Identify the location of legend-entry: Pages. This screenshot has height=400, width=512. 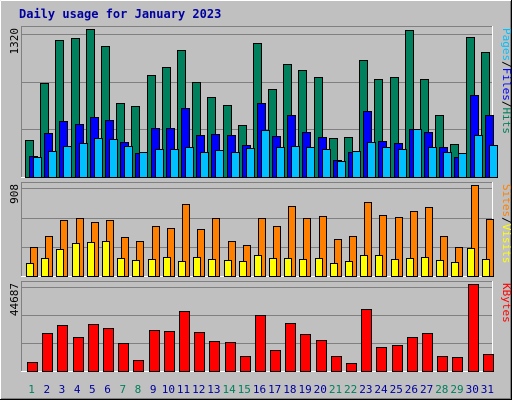
(506, 44).